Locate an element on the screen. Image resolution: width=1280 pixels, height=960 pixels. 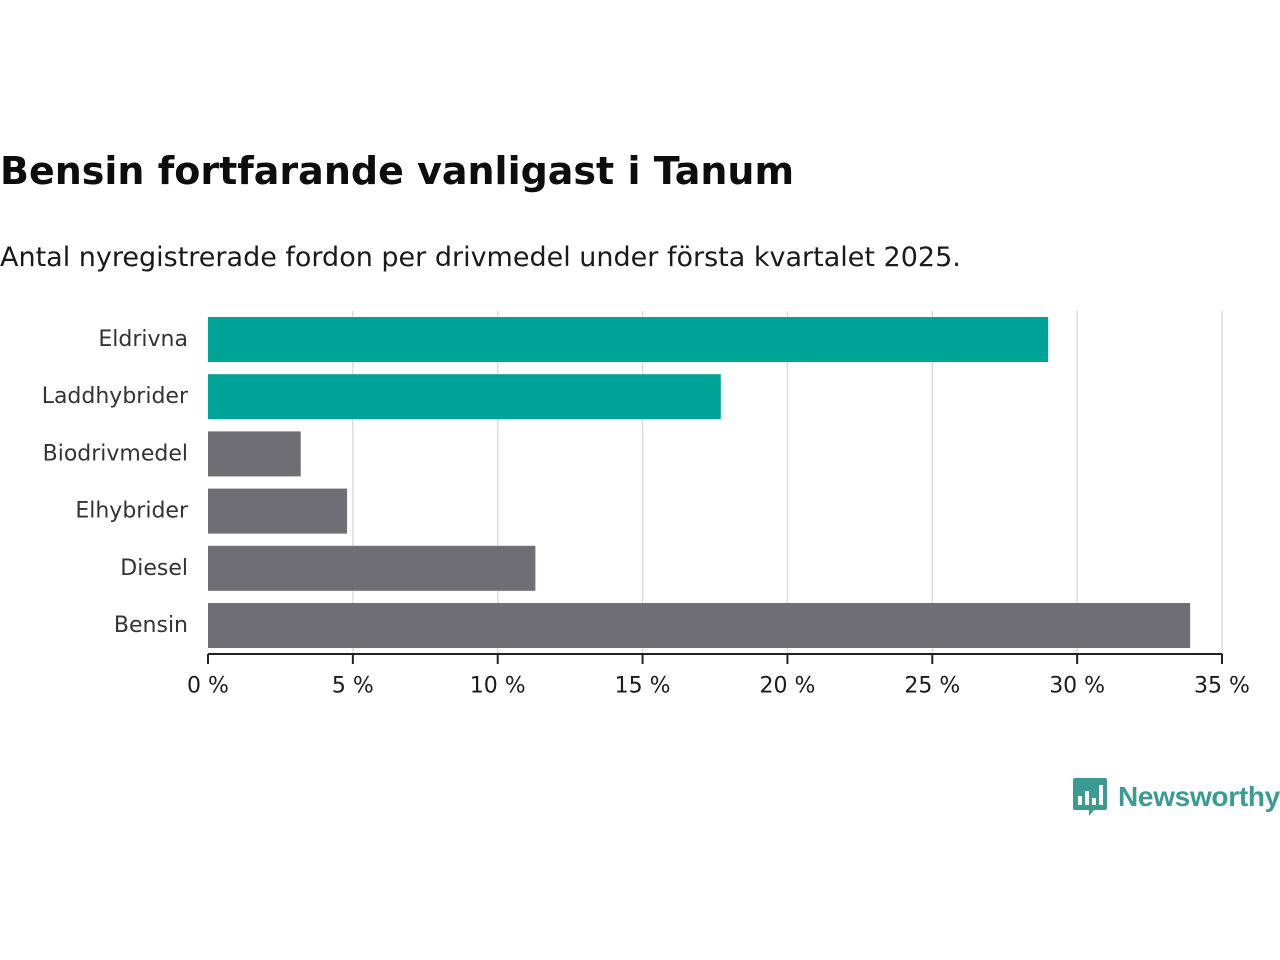
category-label: Eldrivna is located at coordinates (143, 339).